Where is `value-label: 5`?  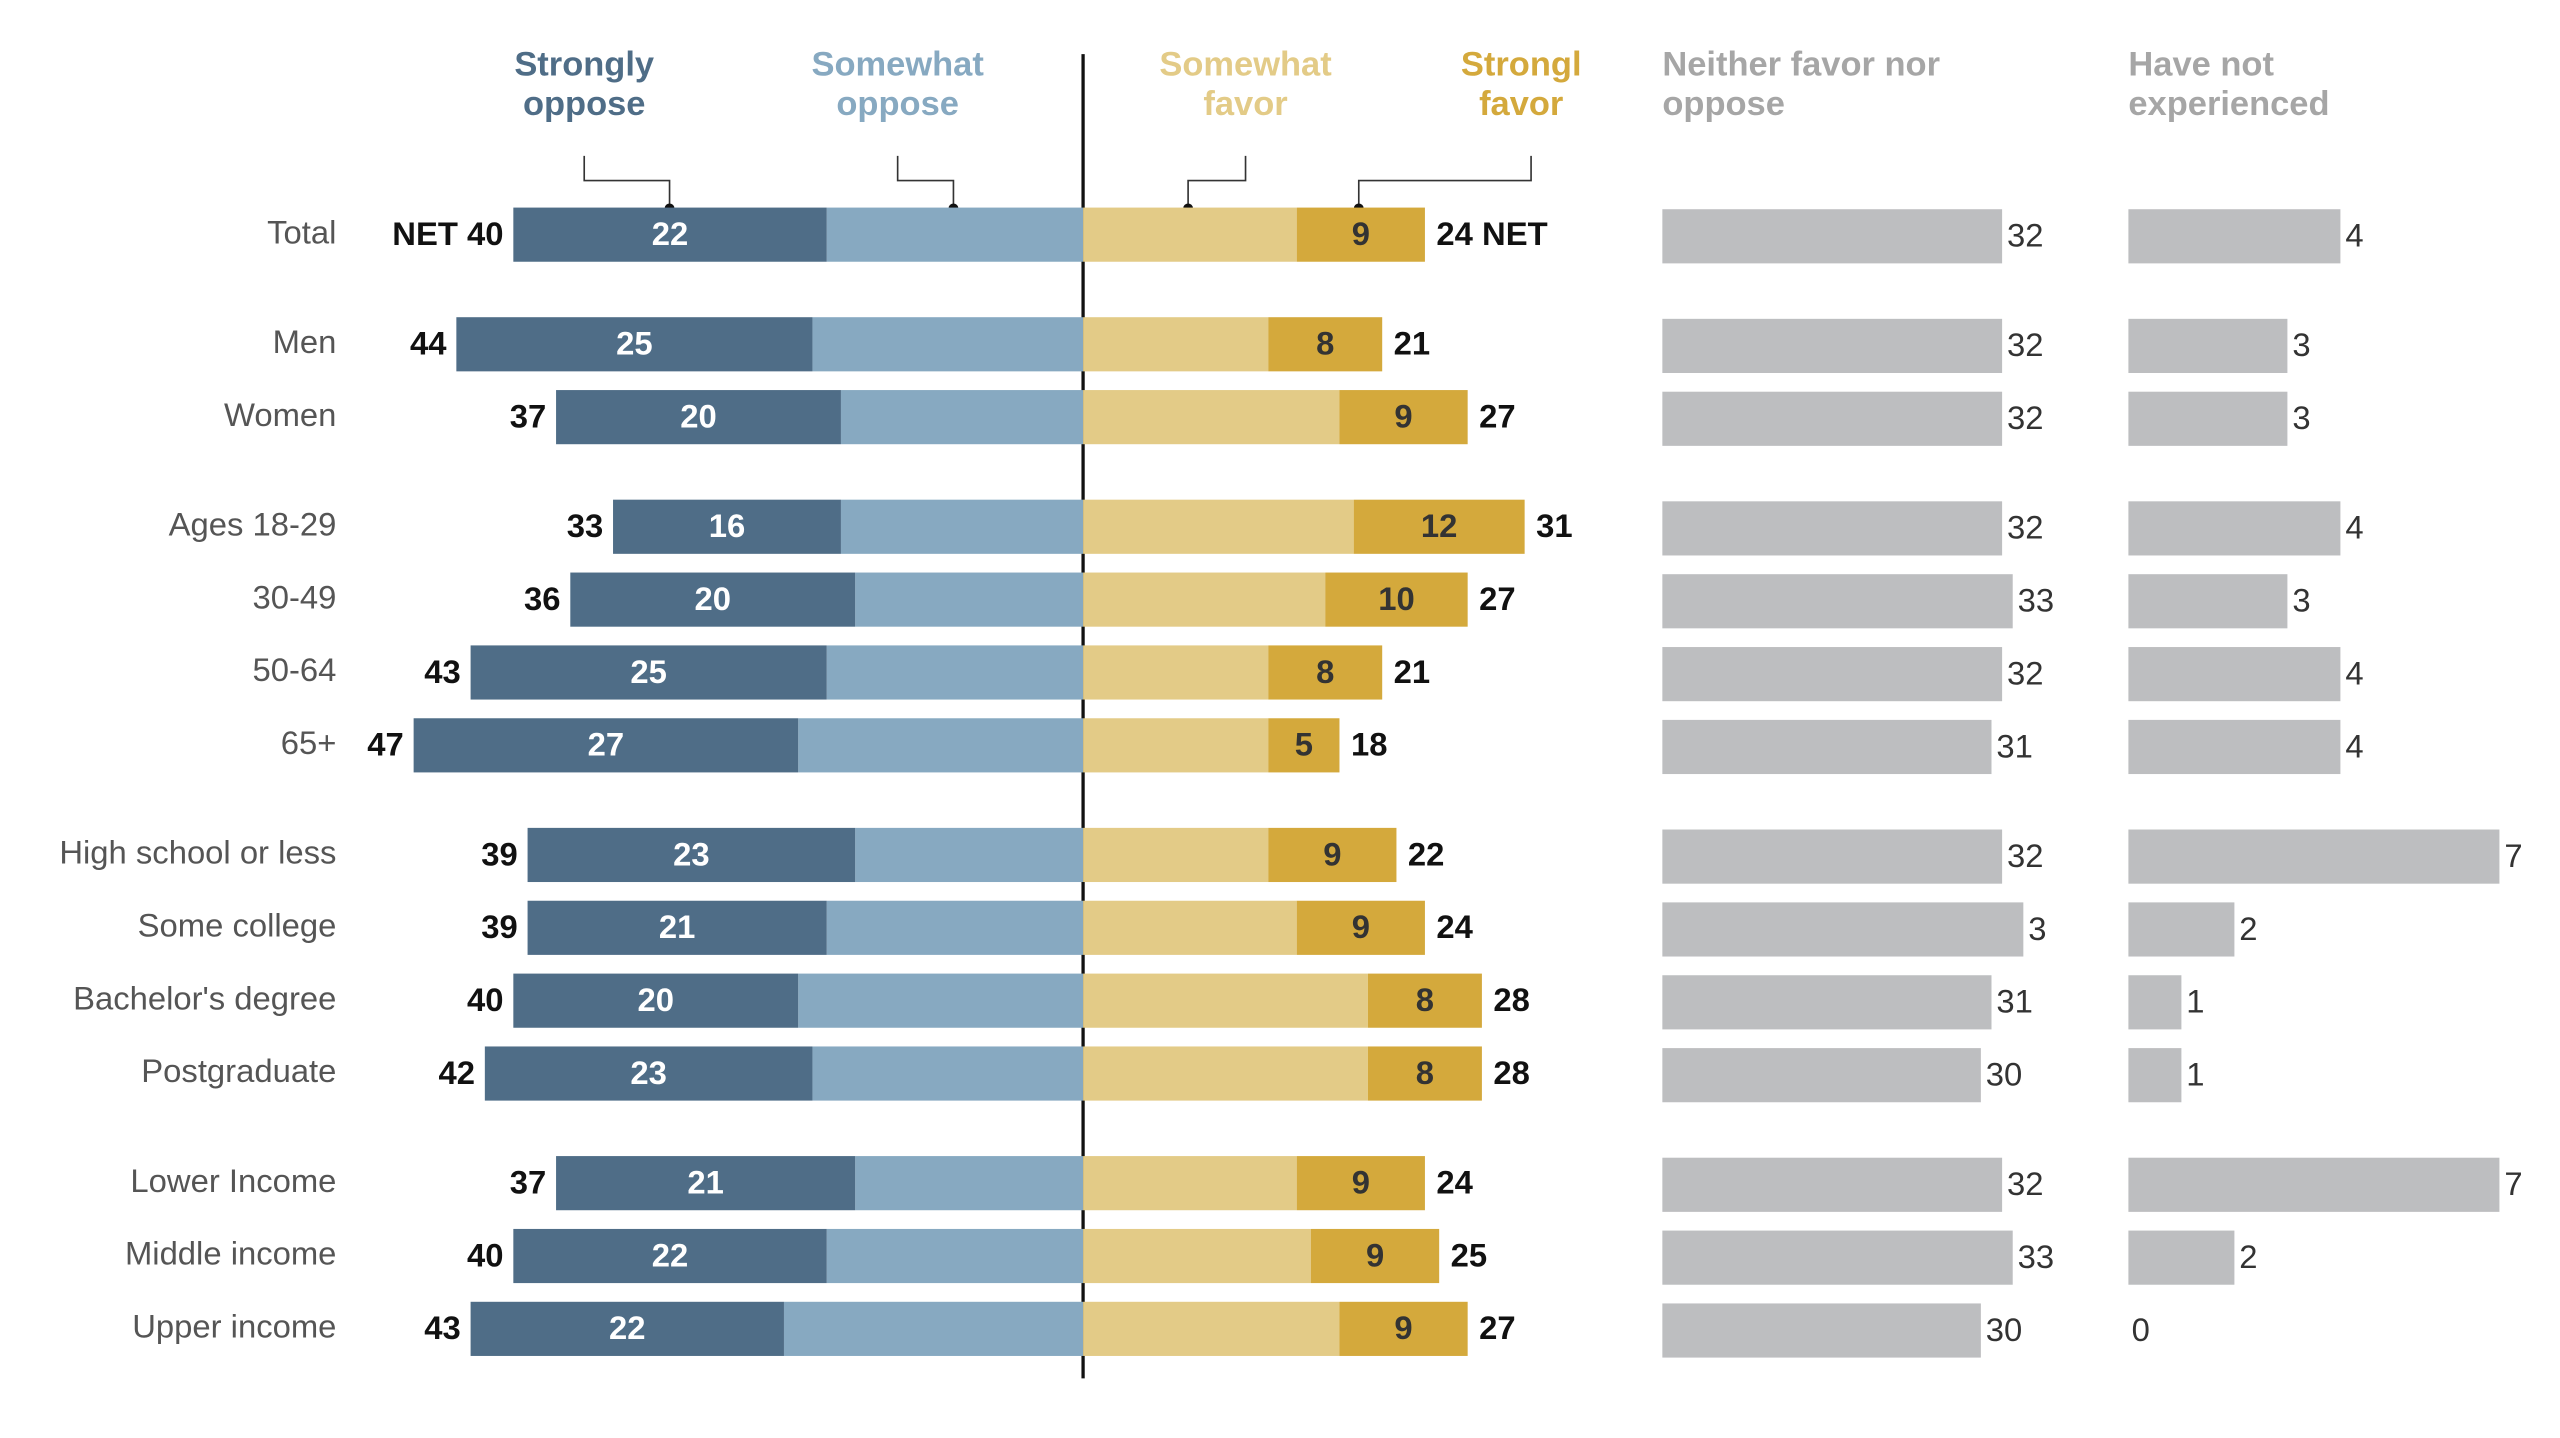
value-label: 5 is located at coordinates (1304, 744).